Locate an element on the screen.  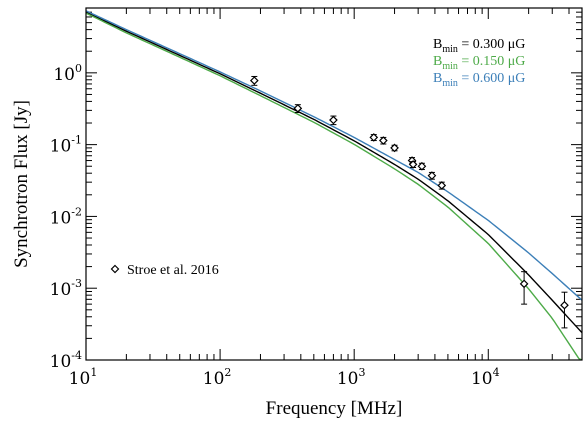
x-axis-title: Frequency [MHz] is located at coordinates (334, 408).